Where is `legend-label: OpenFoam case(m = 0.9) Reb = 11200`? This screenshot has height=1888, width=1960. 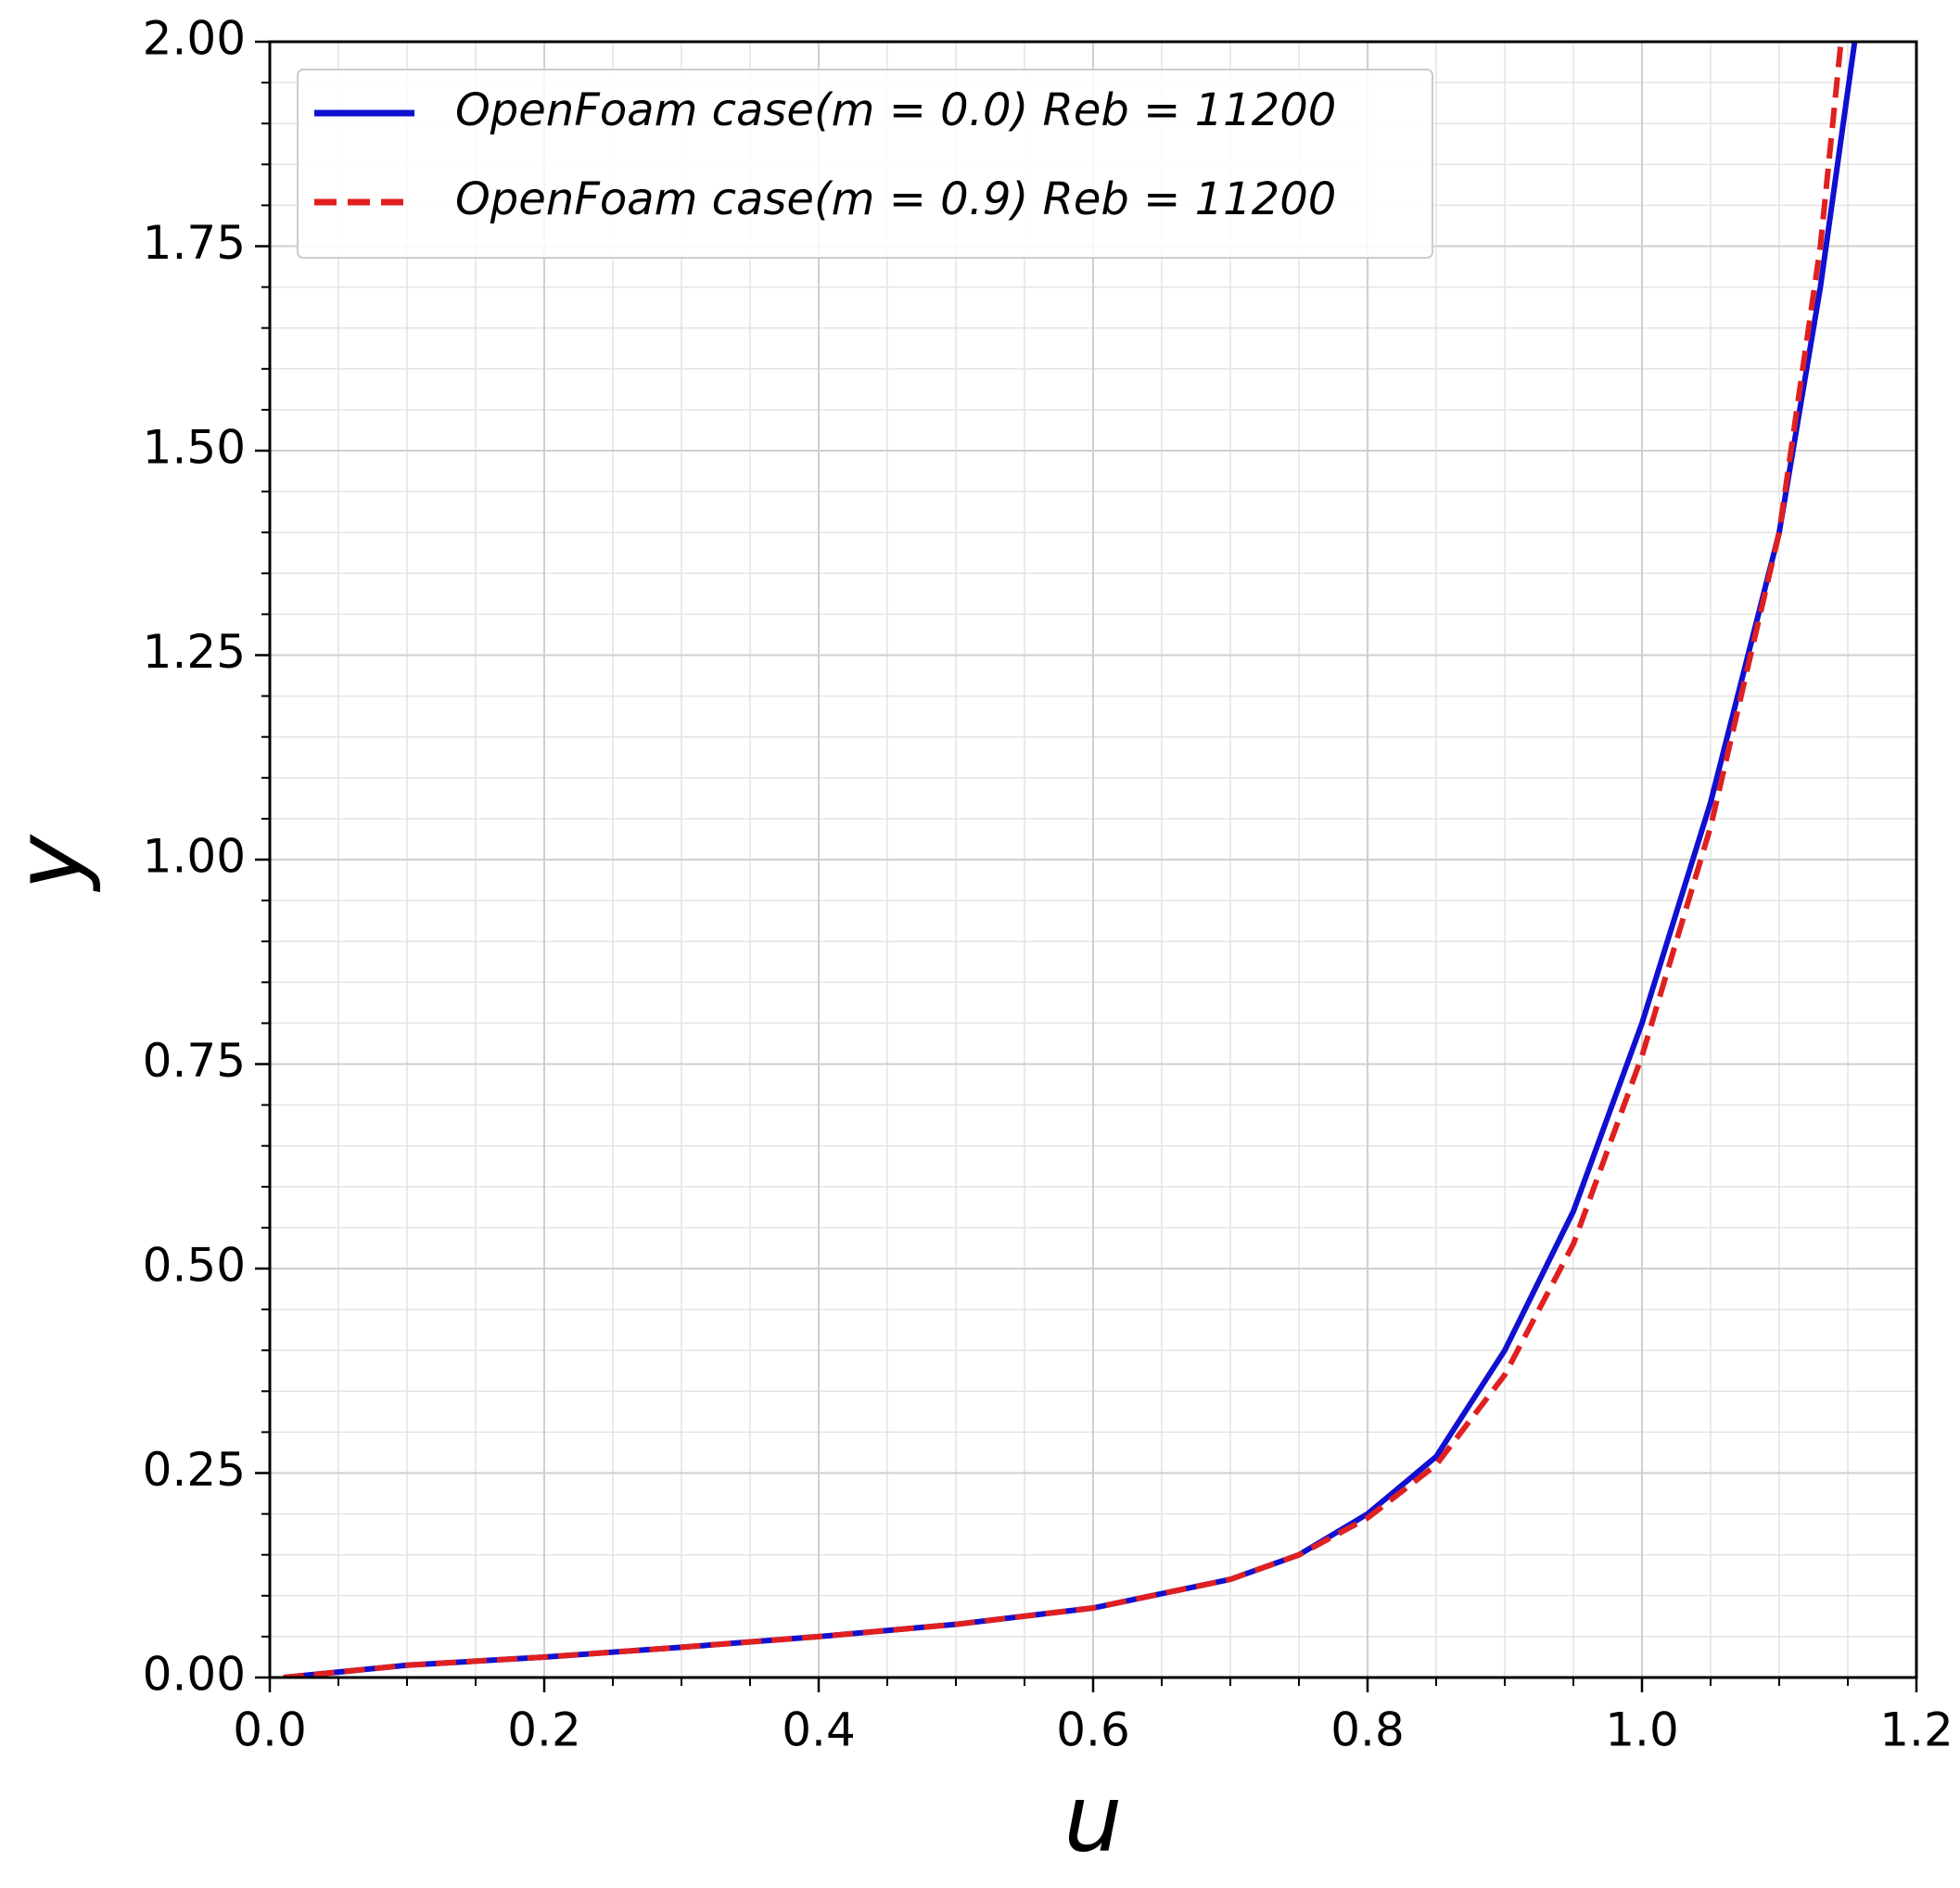 legend-label: OpenFoam case(m = 0.9) Reb = 11200 is located at coordinates (895, 199).